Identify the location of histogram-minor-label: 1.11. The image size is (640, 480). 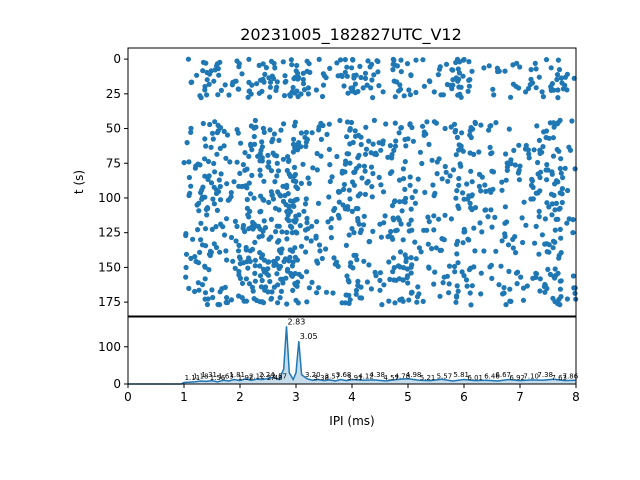
(193, 378).